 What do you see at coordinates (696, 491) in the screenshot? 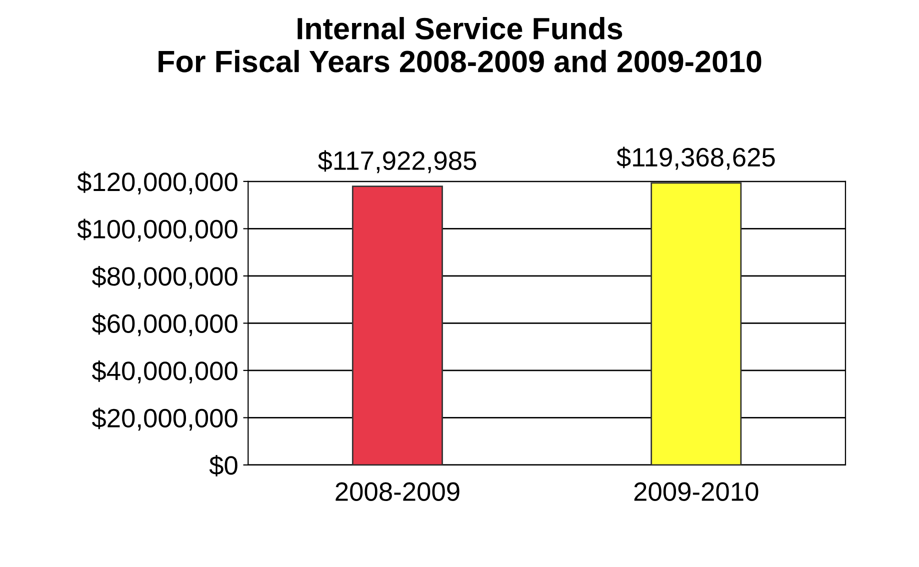
I see `x-tick-label: 2009-2010` at bounding box center [696, 491].